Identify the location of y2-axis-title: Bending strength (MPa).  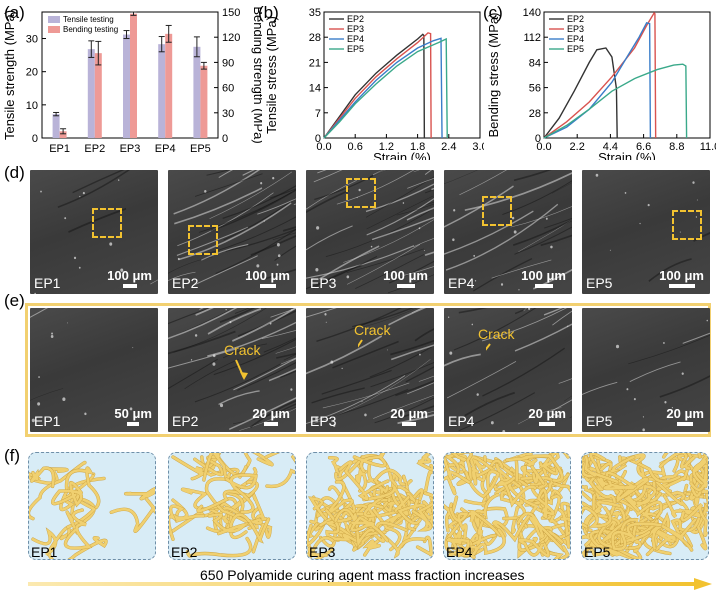
(256, 74).